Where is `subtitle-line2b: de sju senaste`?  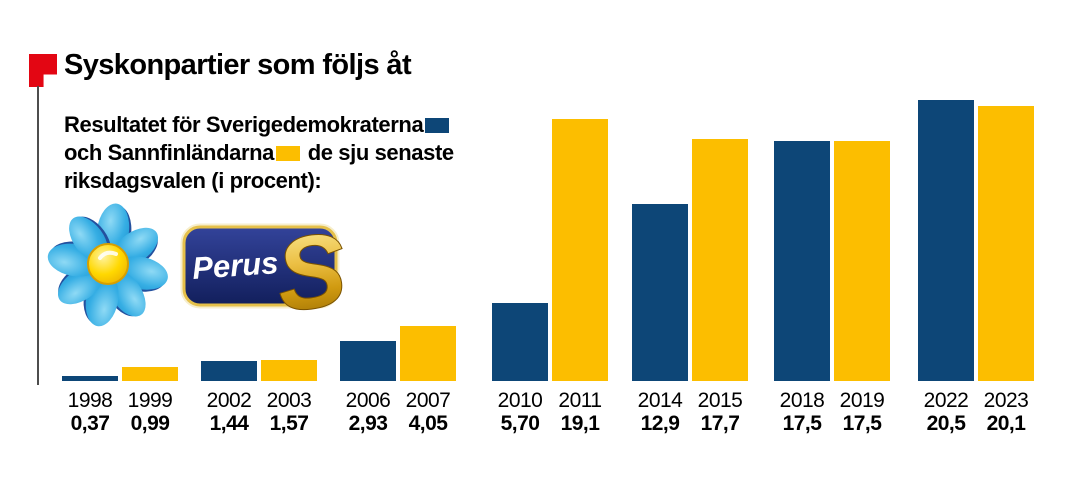
subtitle-line2b: de sju senaste is located at coordinates (380, 152).